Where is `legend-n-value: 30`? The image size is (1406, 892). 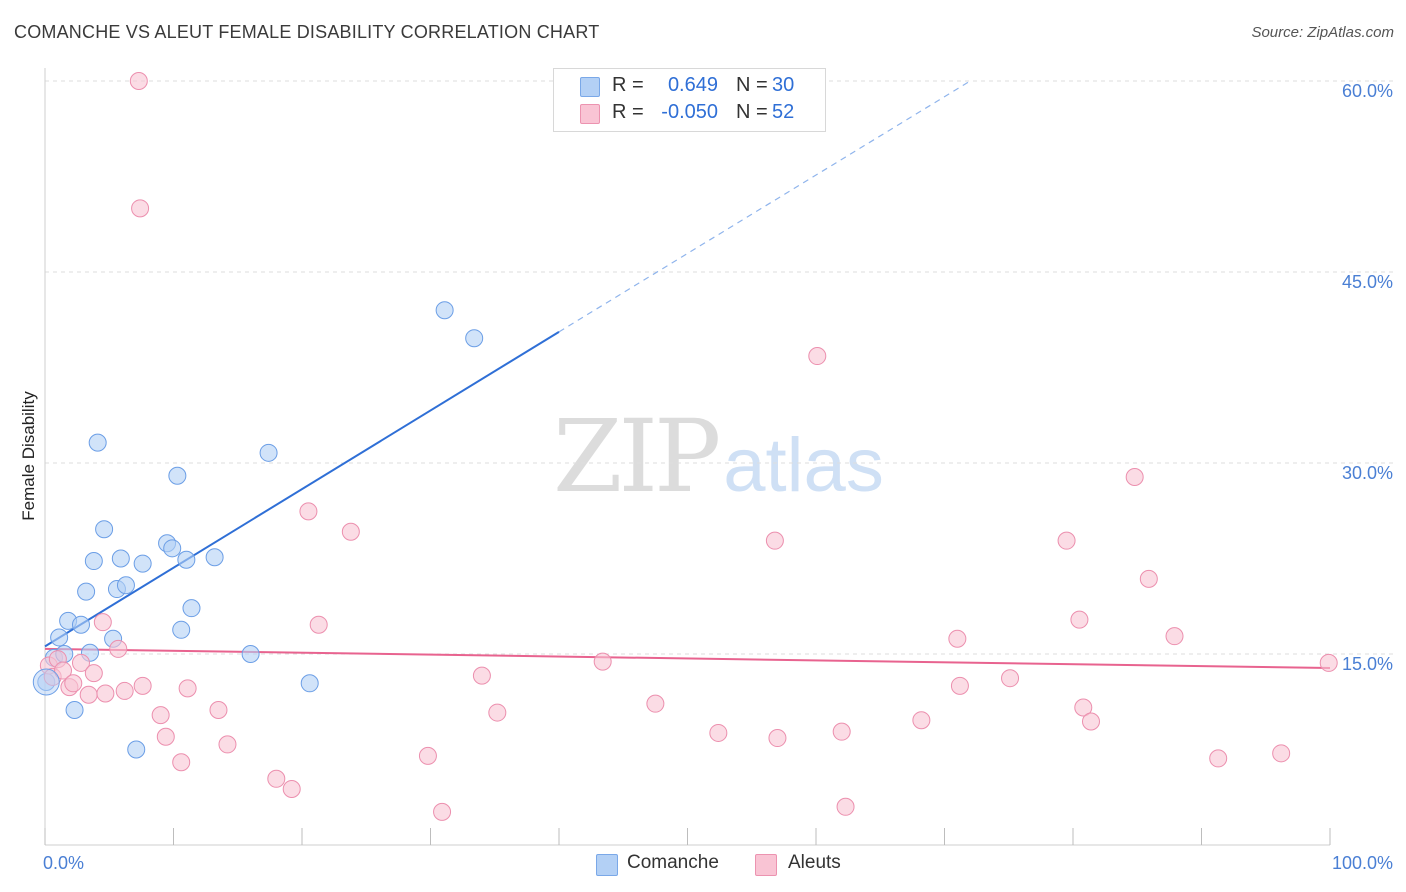 legend-n-value: 30 is located at coordinates (783, 85).